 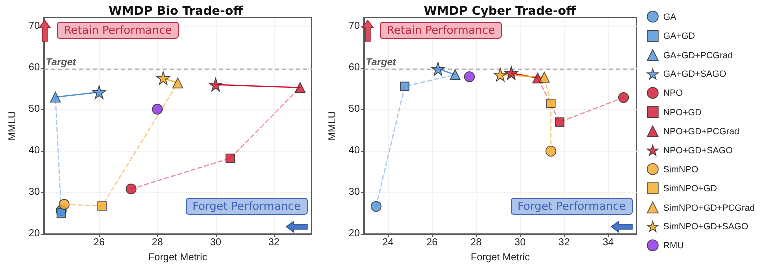 I want to click on x-tick-label: 24, so click(x=388, y=243).